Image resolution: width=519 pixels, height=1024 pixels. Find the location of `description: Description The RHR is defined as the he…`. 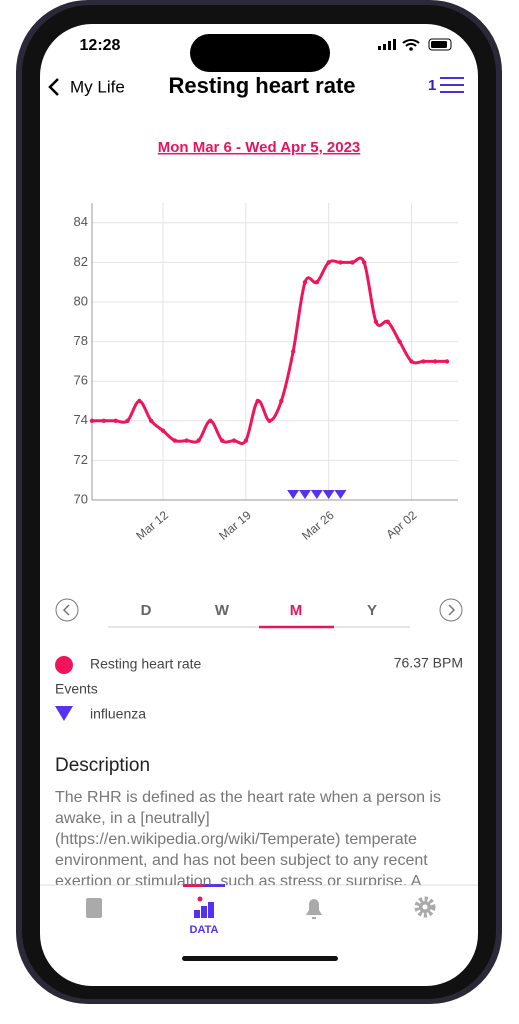

description: Description The RHR is defined as the he… is located at coordinates (260, 820).